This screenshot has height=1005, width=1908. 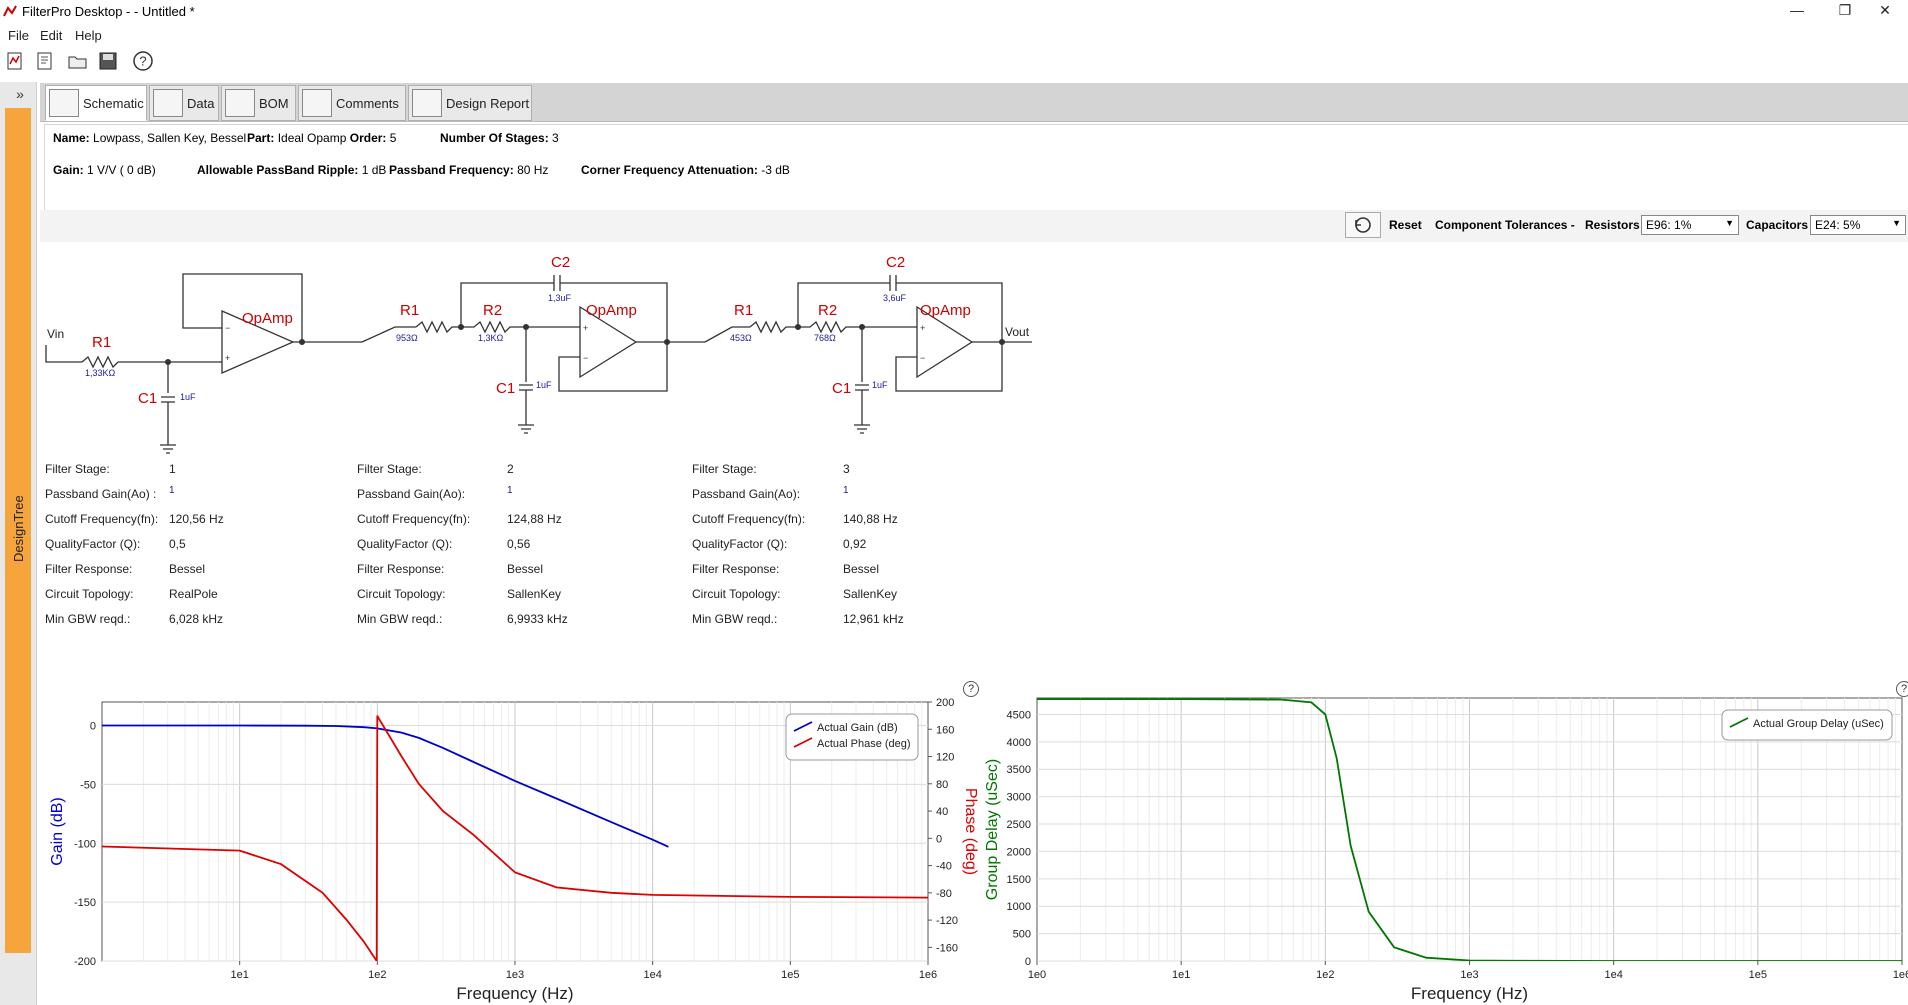 I want to click on design-tree-tab, so click(x=18, y=530).